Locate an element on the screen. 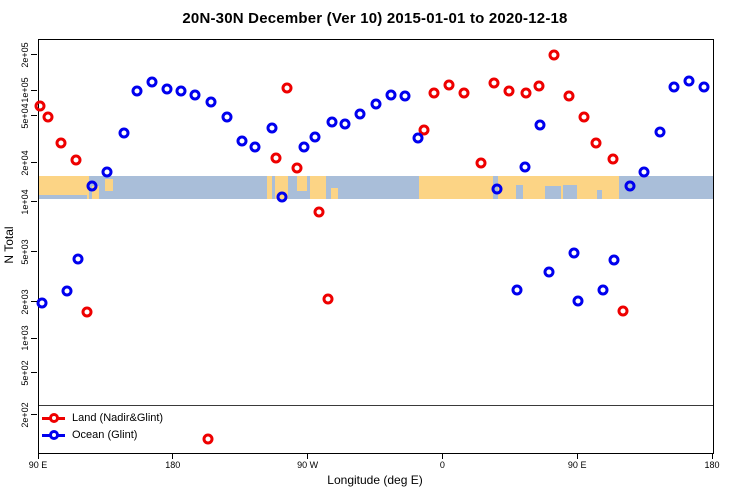  y-tick-label: 2e+05 is located at coordinates (25, 55).